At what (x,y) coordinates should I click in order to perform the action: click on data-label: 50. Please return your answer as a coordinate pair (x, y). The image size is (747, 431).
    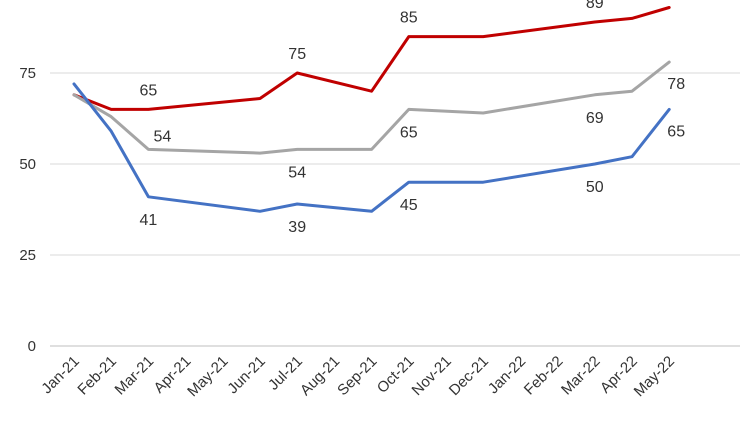
    Looking at the image, I should click on (595, 187).